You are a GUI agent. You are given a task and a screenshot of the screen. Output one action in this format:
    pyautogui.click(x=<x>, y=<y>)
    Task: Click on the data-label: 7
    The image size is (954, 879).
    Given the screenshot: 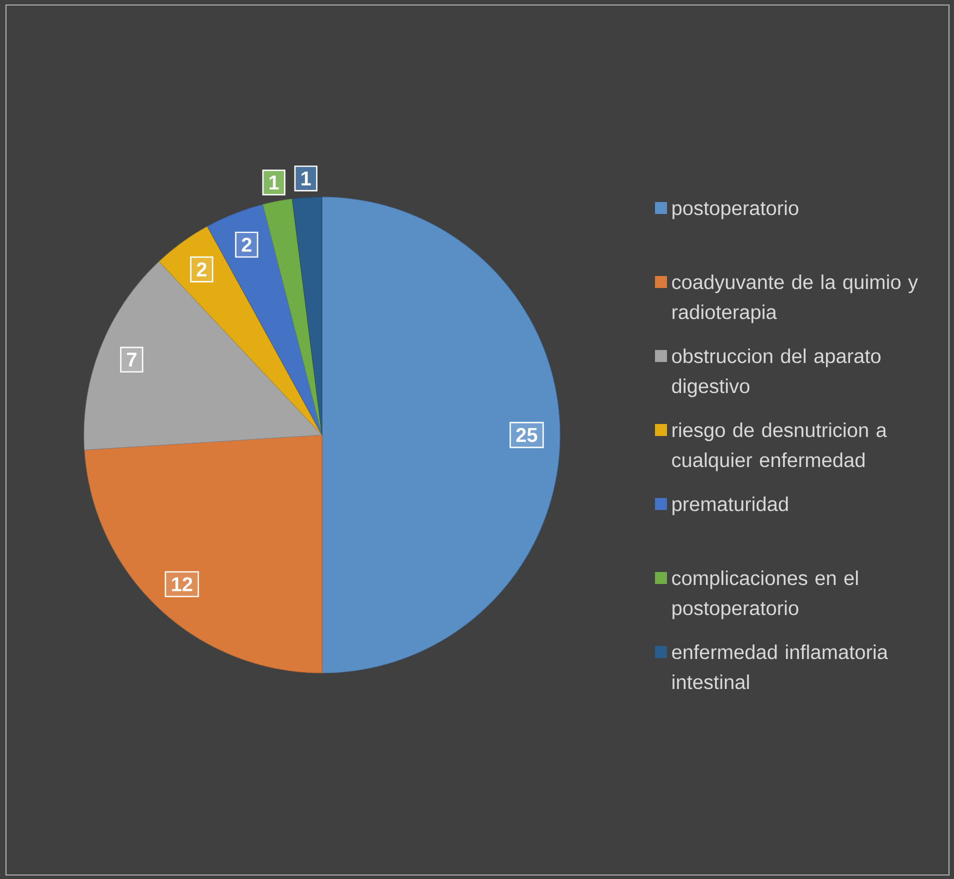 What is the action you would take?
    pyautogui.click(x=131, y=359)
    